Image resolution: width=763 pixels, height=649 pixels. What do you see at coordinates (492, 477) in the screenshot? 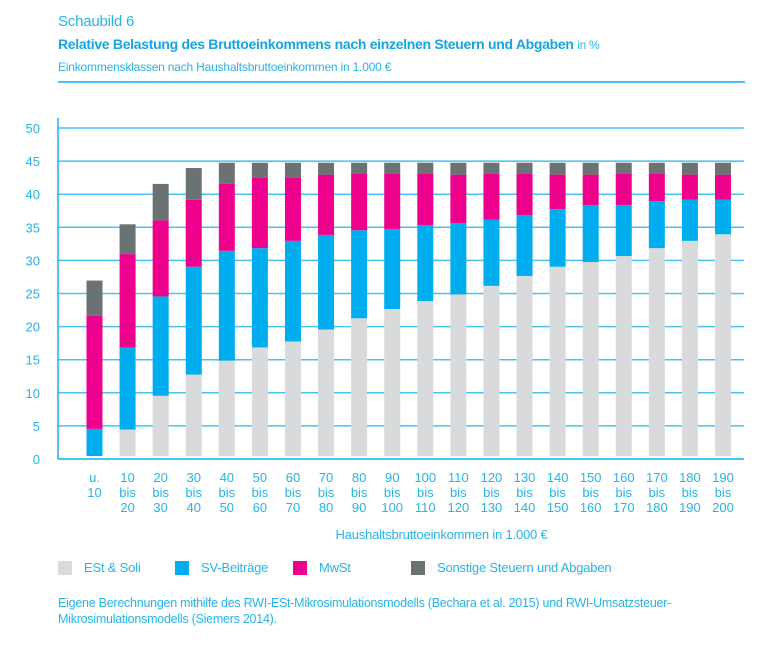
I see `x-tick-label-line: 120` at bounding box center [492, 477].